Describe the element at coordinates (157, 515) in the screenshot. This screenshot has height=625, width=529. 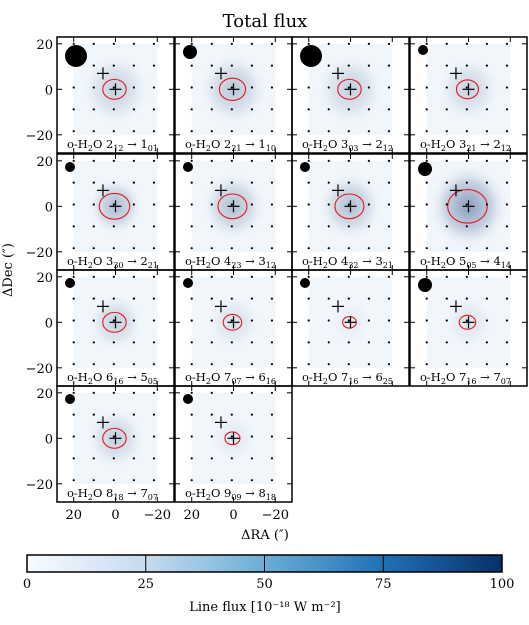
I see `x-tick-label: −20` at that location.